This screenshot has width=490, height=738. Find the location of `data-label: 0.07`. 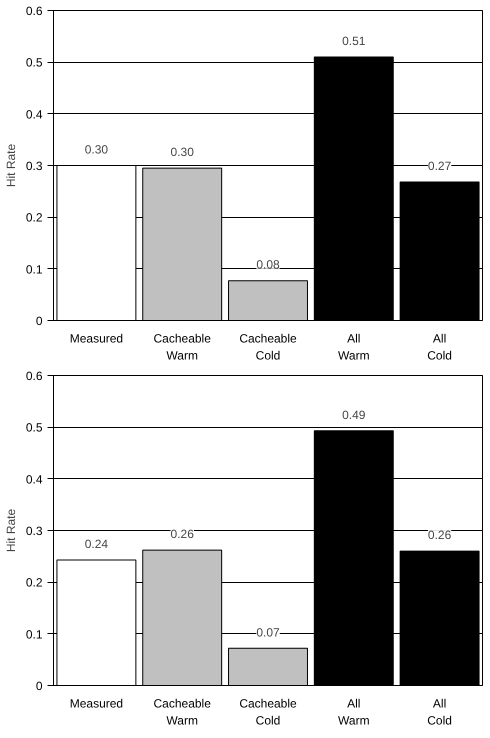

data-label: 0.07 is located at coordinates (268, 632).